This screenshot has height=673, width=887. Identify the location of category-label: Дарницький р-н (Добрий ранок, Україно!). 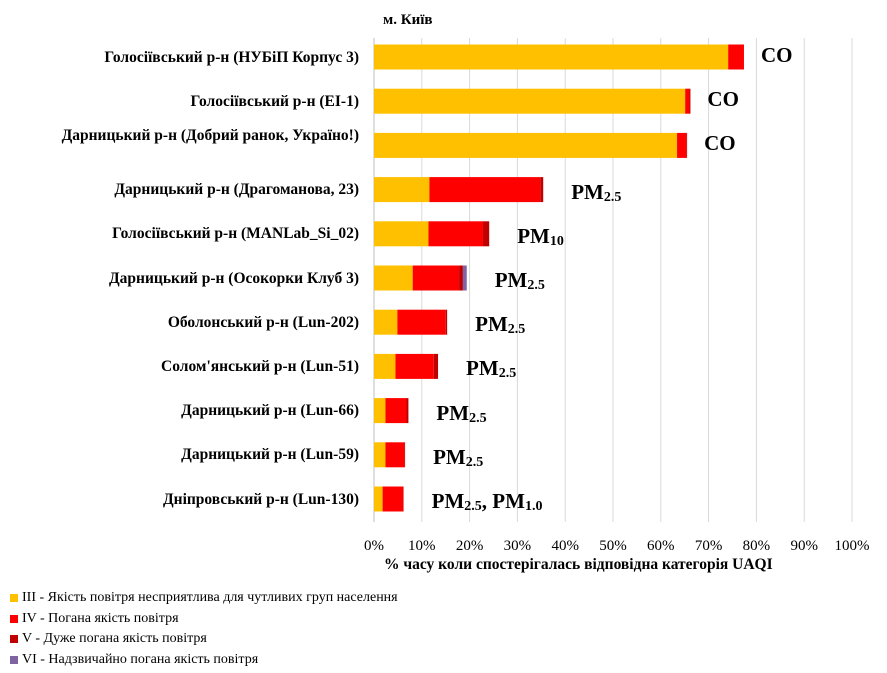
(210, 136).